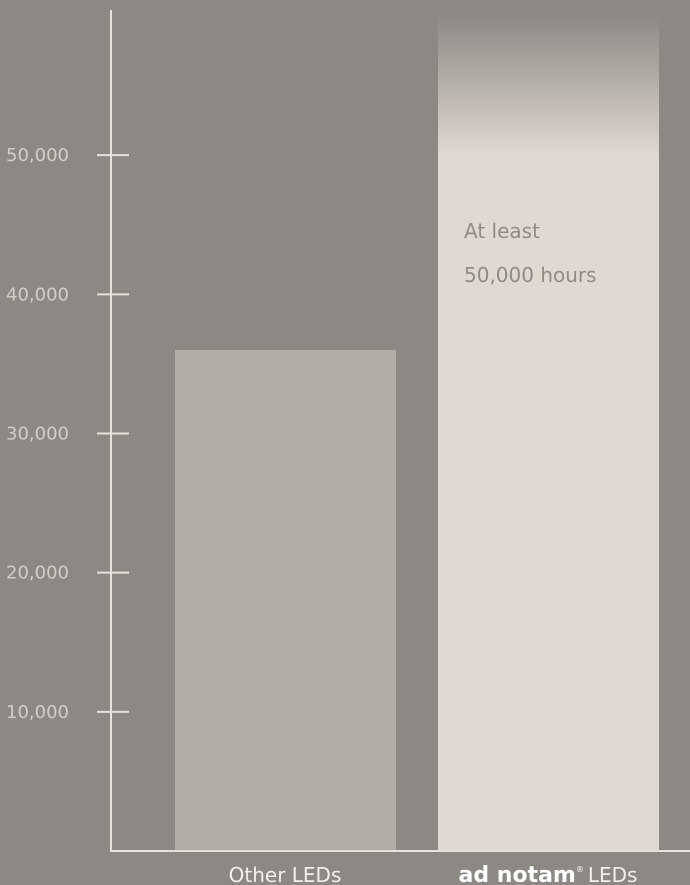 This screenshot has width=690, height=885. I want to click on annotation-line-1: At least, so click(502, 231).